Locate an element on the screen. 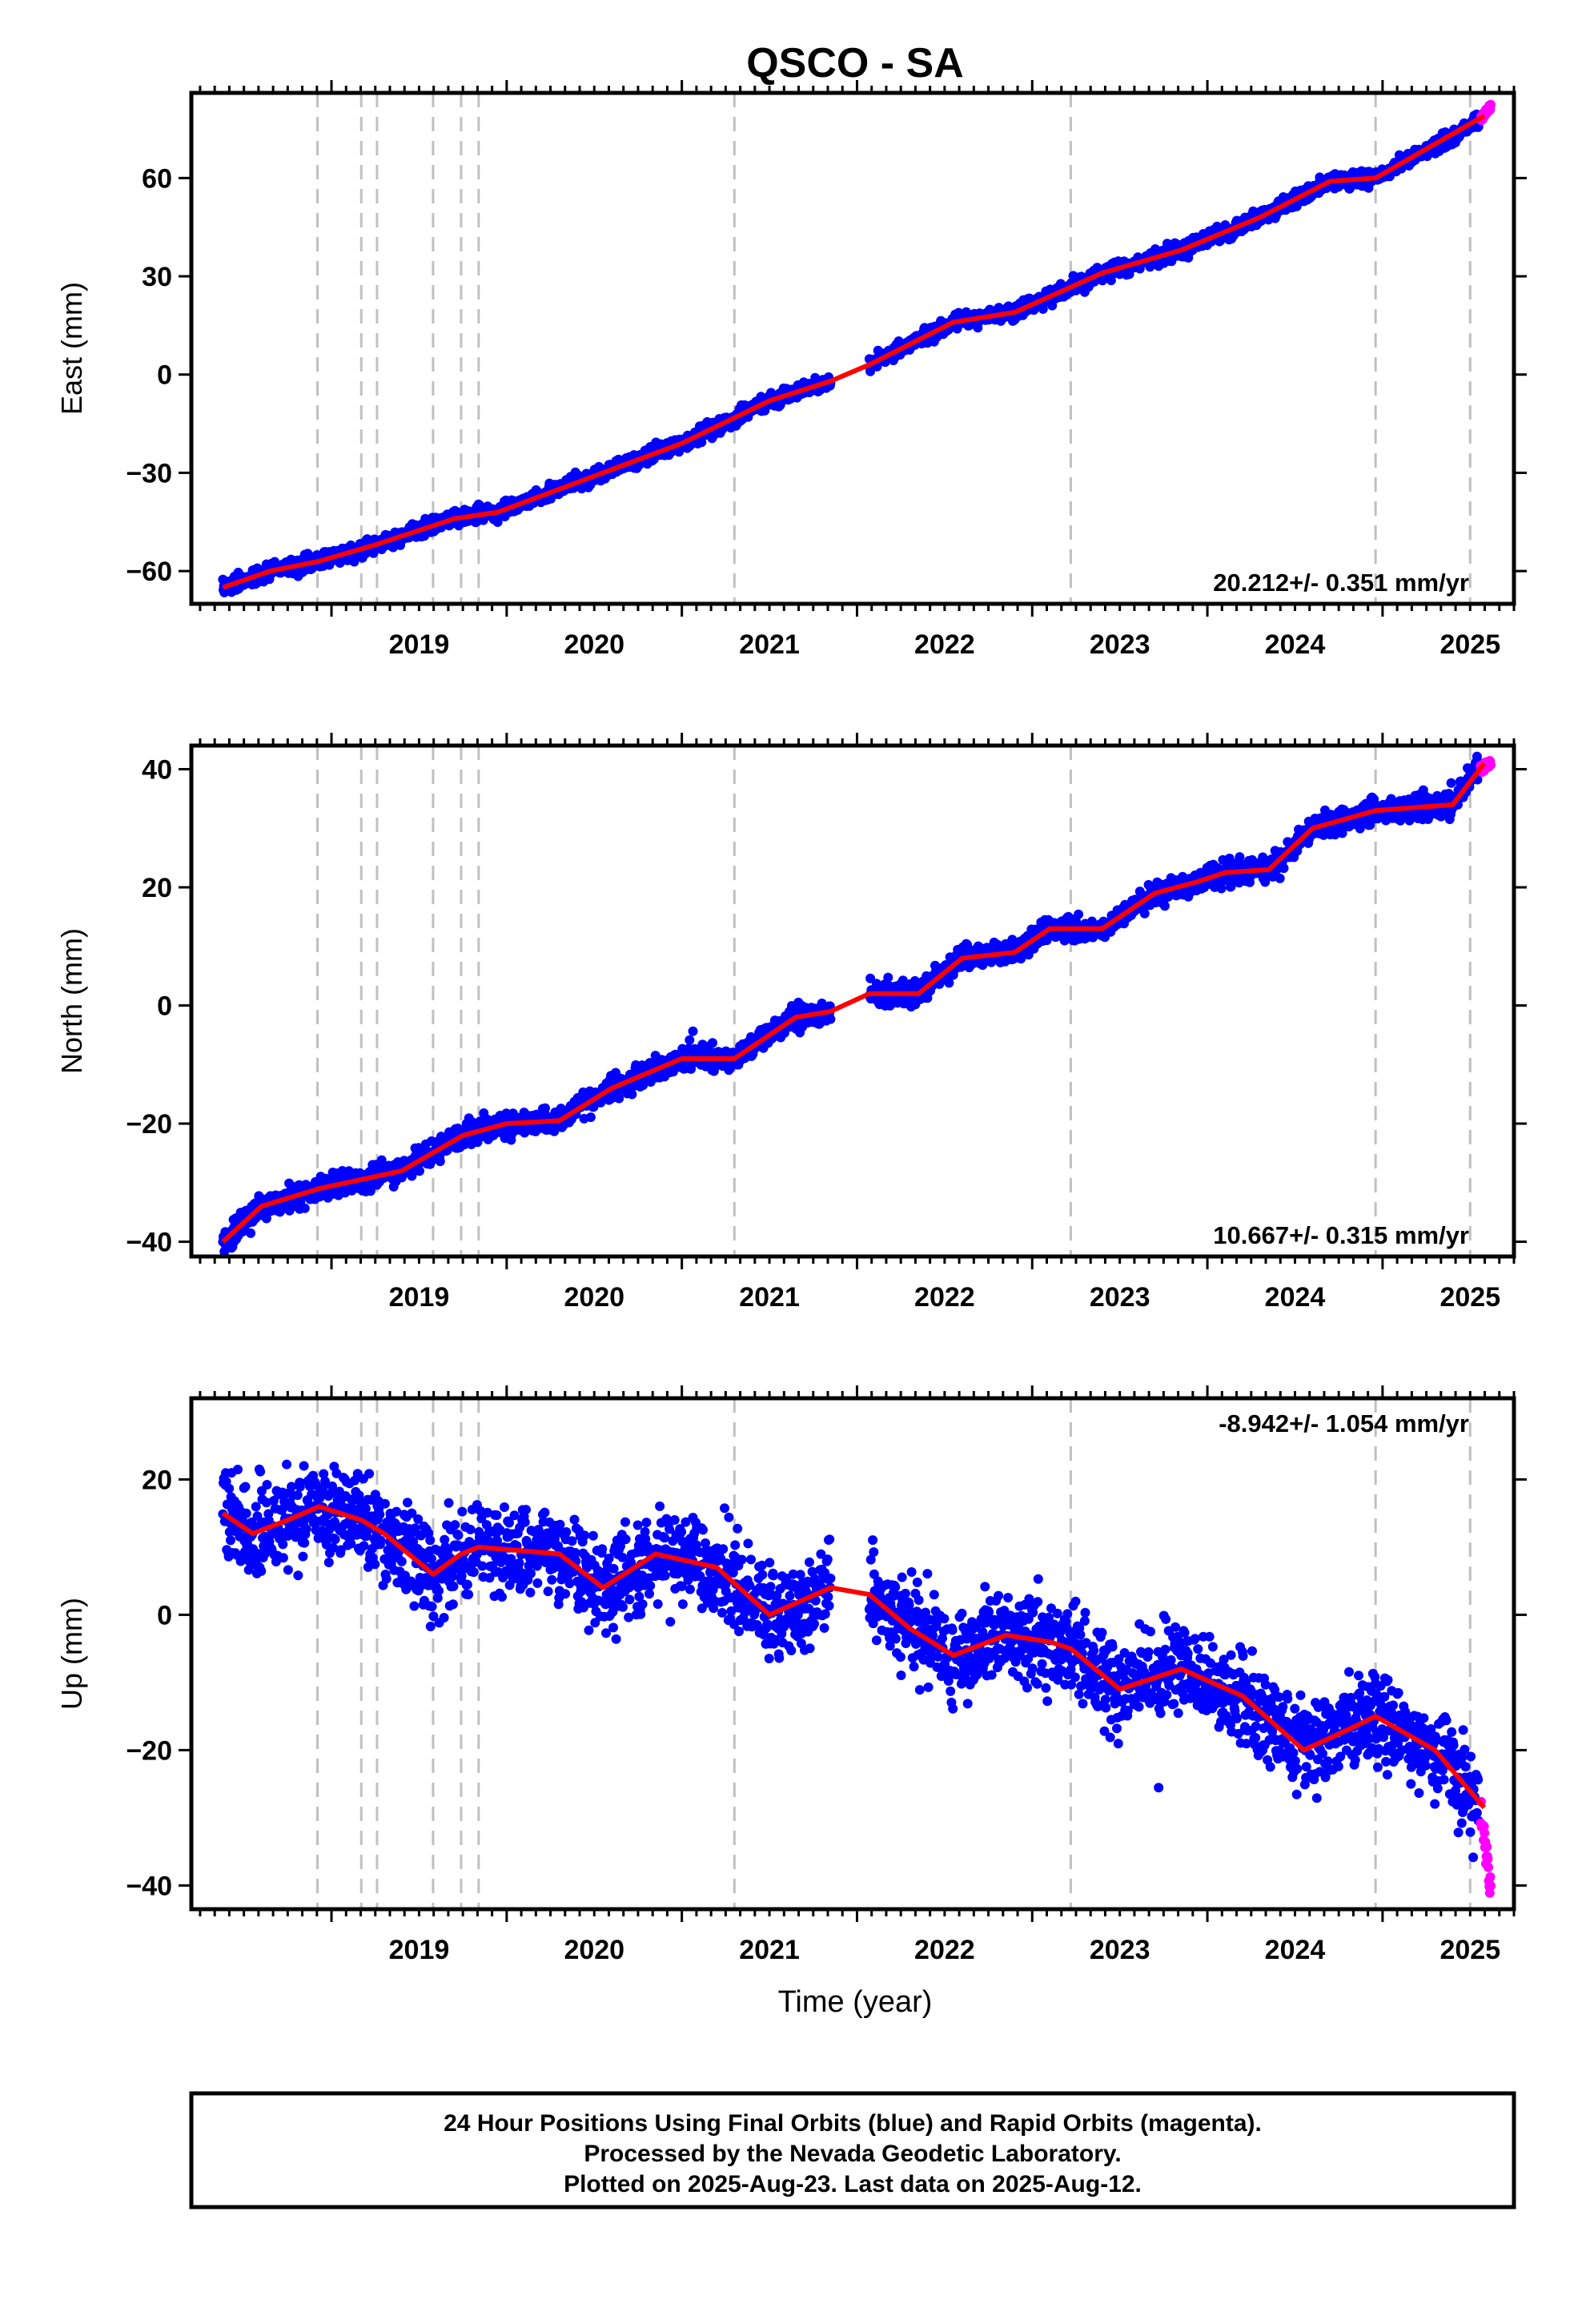 The width and height of the screenshot is (1582, 2324). y-axis-label: East (mm) is located at coordinates (71, 348).